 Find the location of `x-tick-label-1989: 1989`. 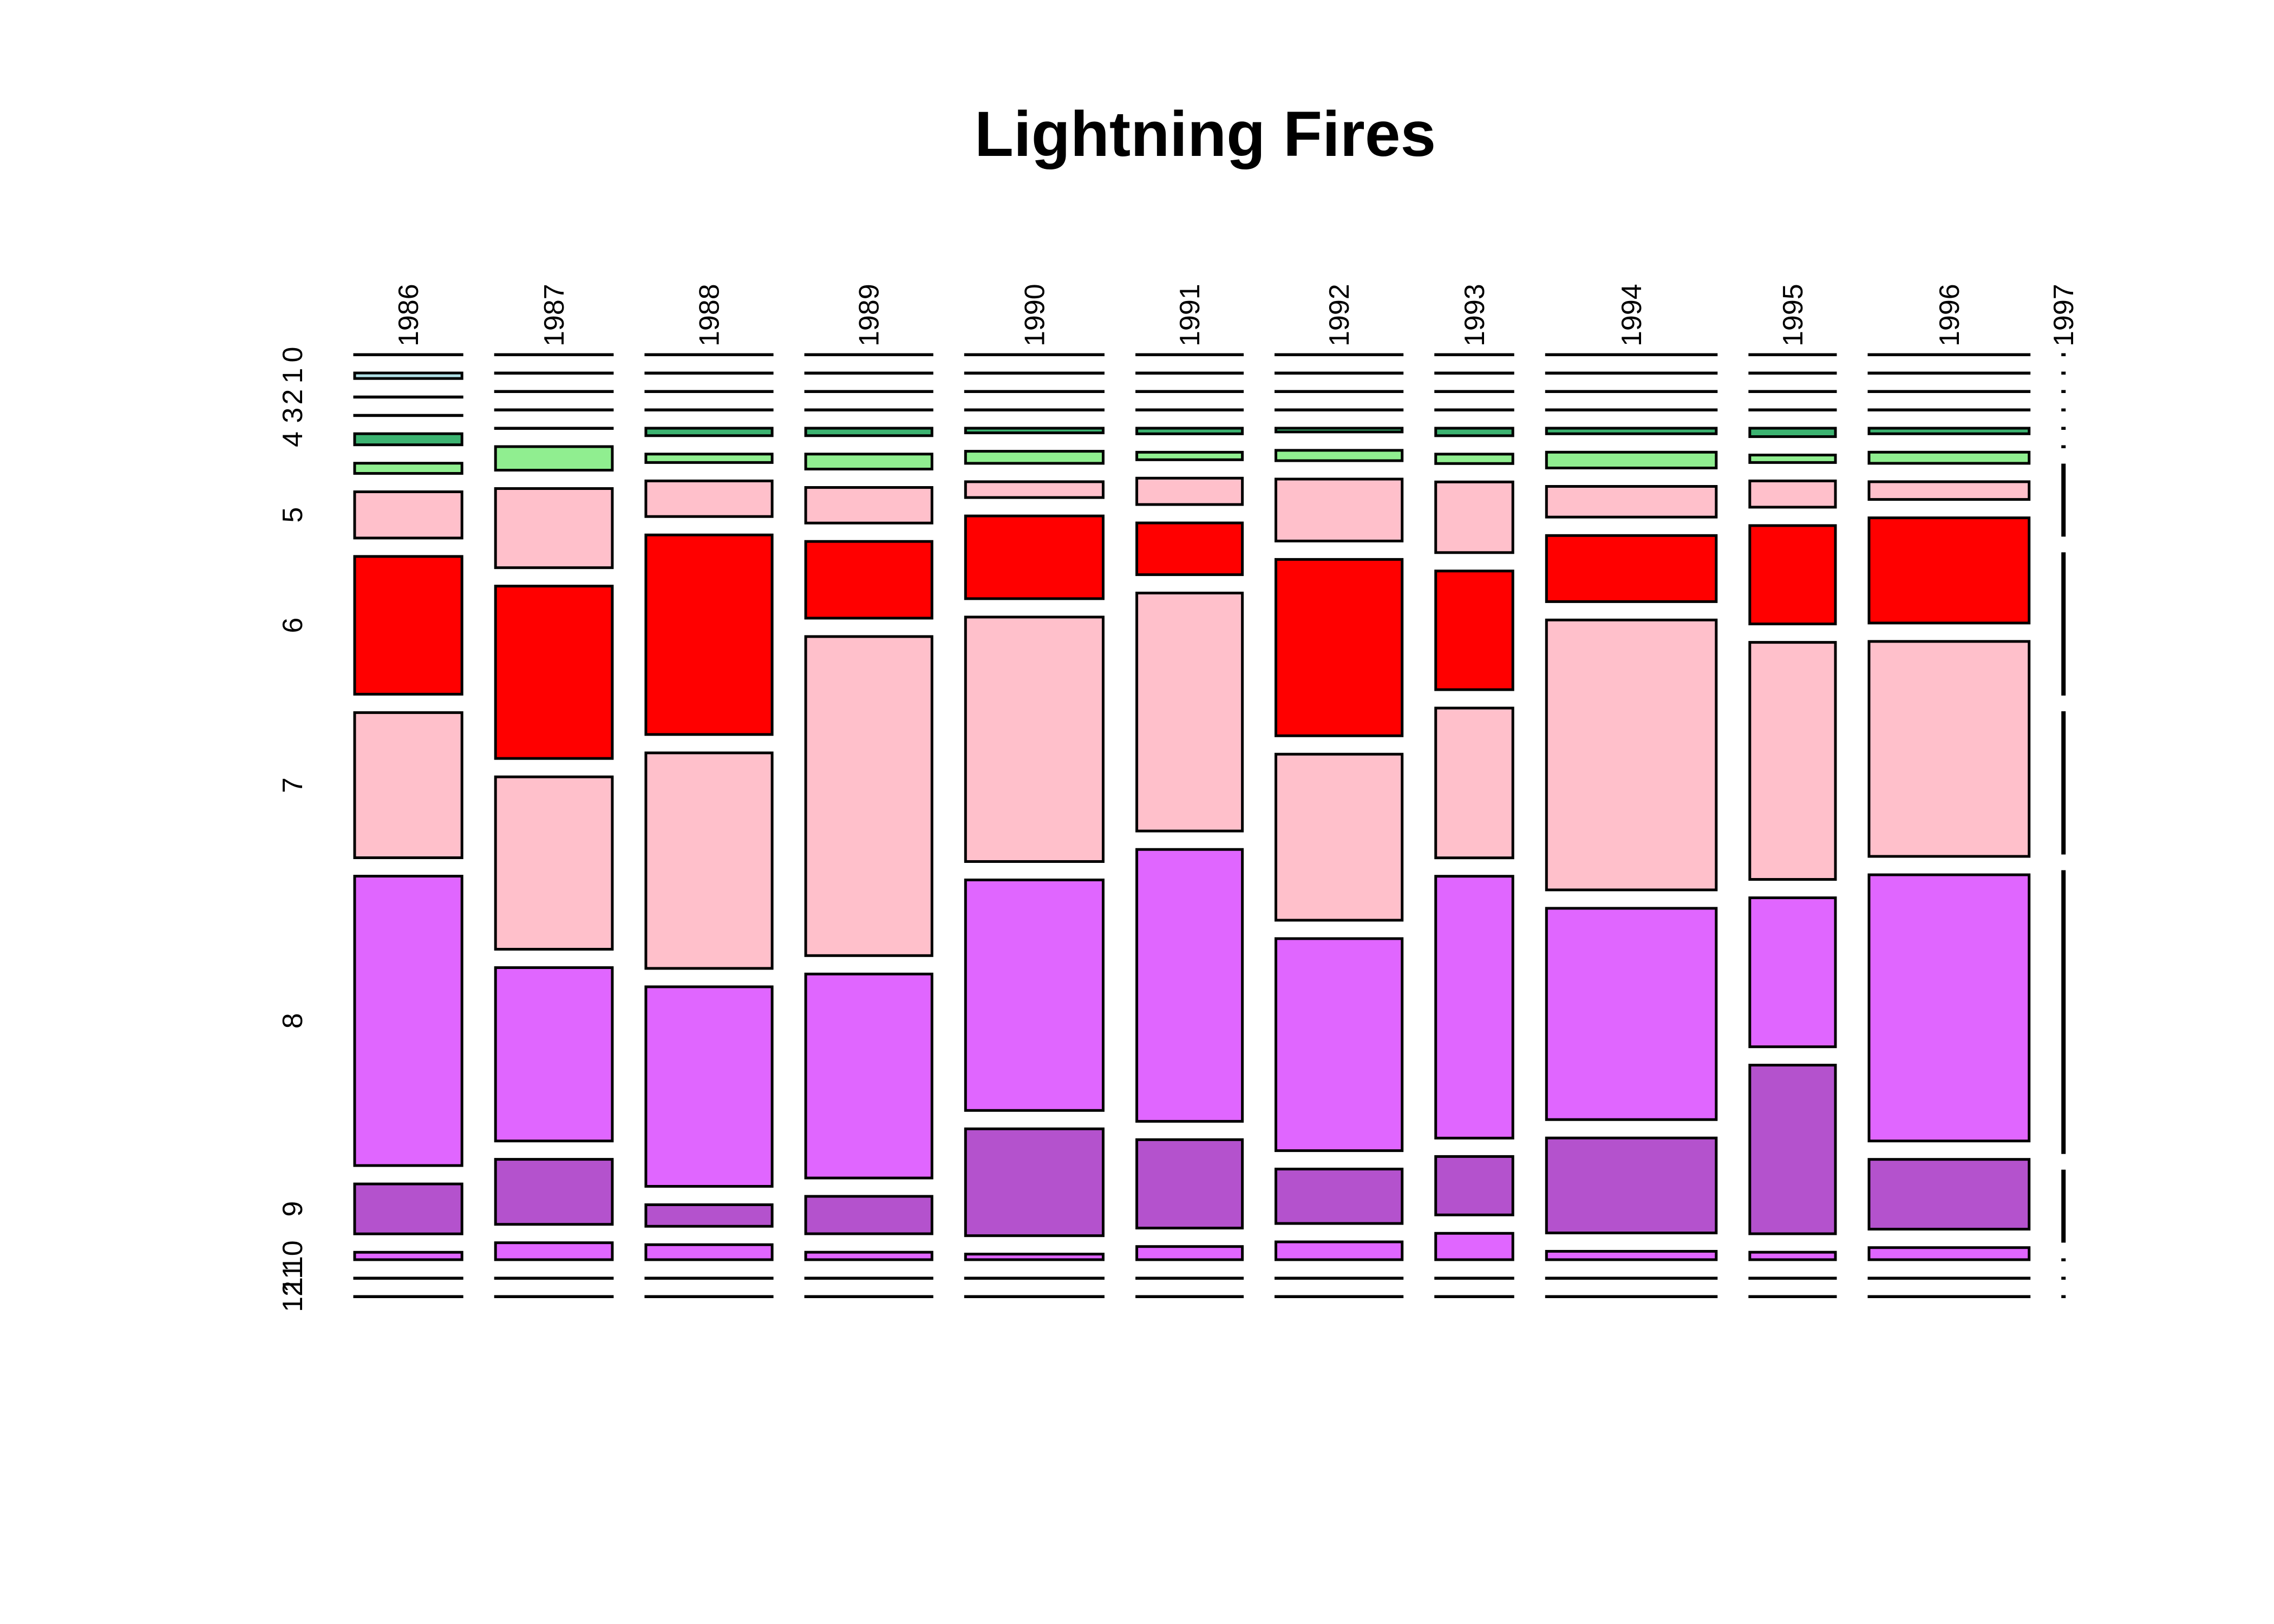

x-tick-label-1989: 1989 is located at coordinates (870, 315).